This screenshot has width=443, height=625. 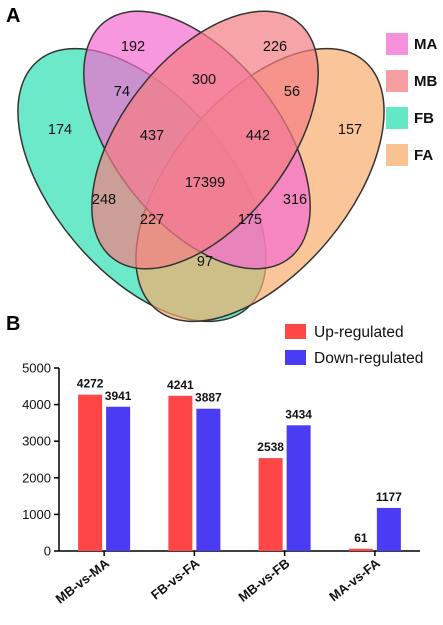 I want to click on panel-b-label: B, so click(x=13, y=324).